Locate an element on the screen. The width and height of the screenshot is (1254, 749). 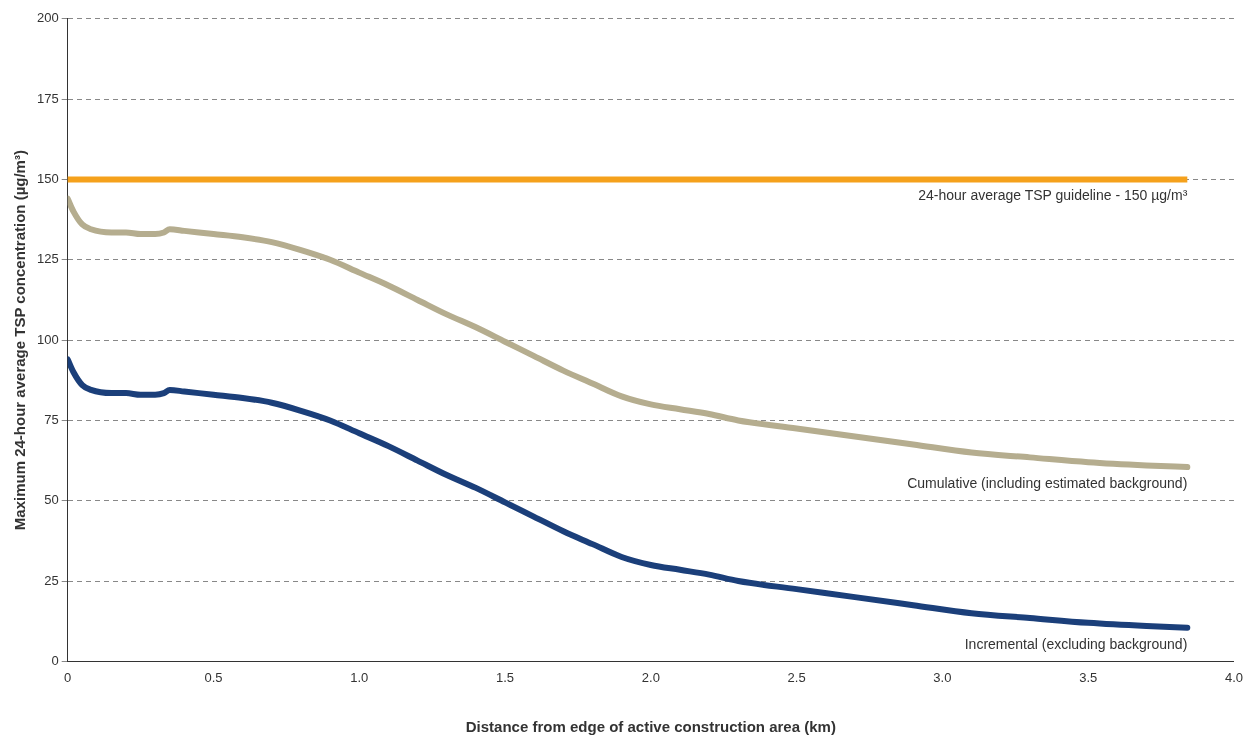
x-tick-label: 0.5 is located at coordinates (213, 677).